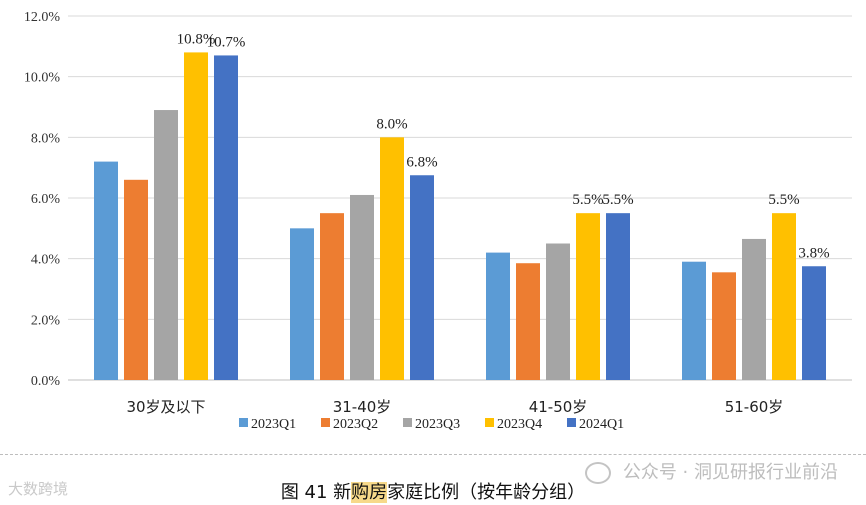 The width and height of the screenshot is (866, 505). I want to click on watermark-left: 大数跨境, so click(38, 488).